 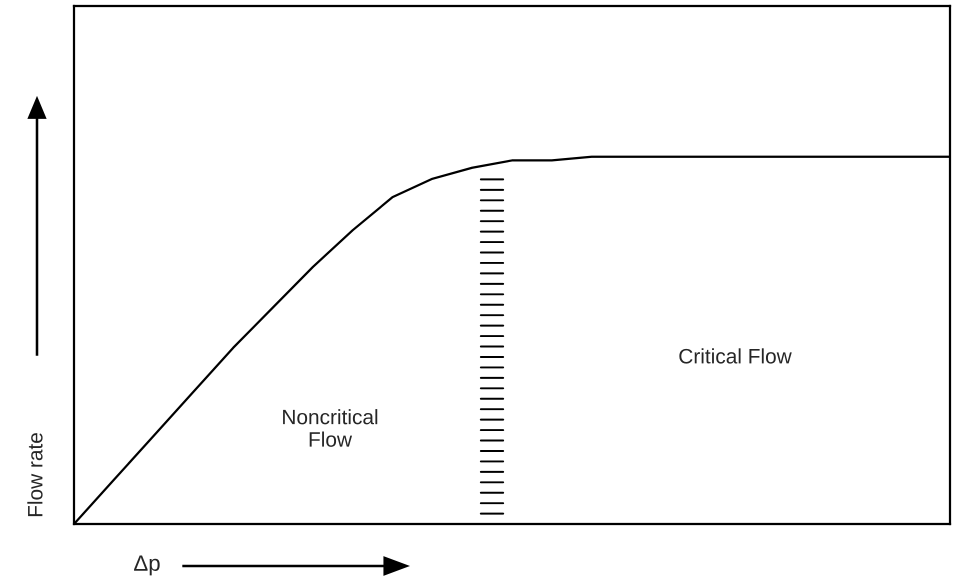 I want to click on y-axis-title: Flow rate, so click(x=35, y=474).